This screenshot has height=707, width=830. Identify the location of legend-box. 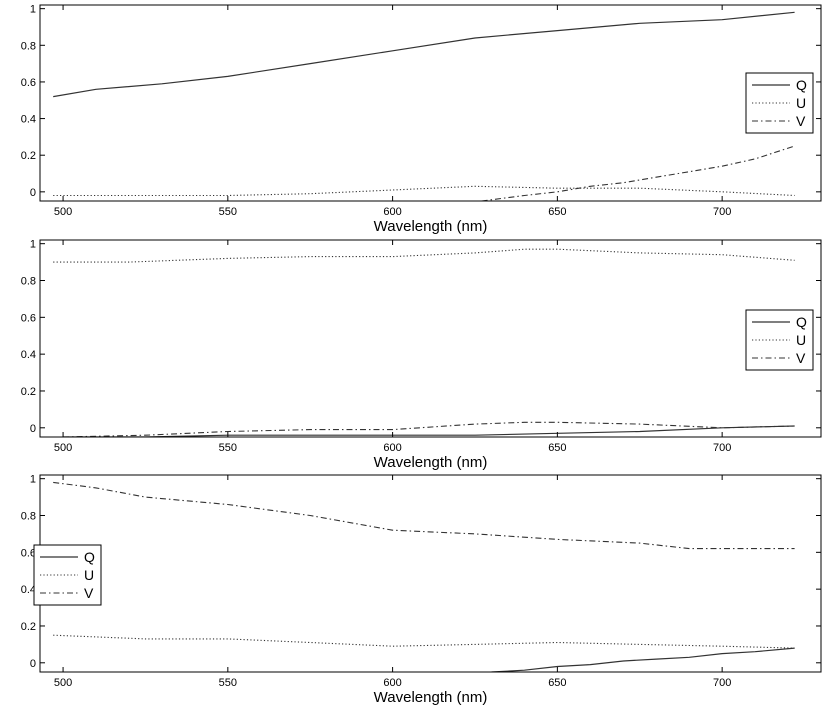
(67, 575).